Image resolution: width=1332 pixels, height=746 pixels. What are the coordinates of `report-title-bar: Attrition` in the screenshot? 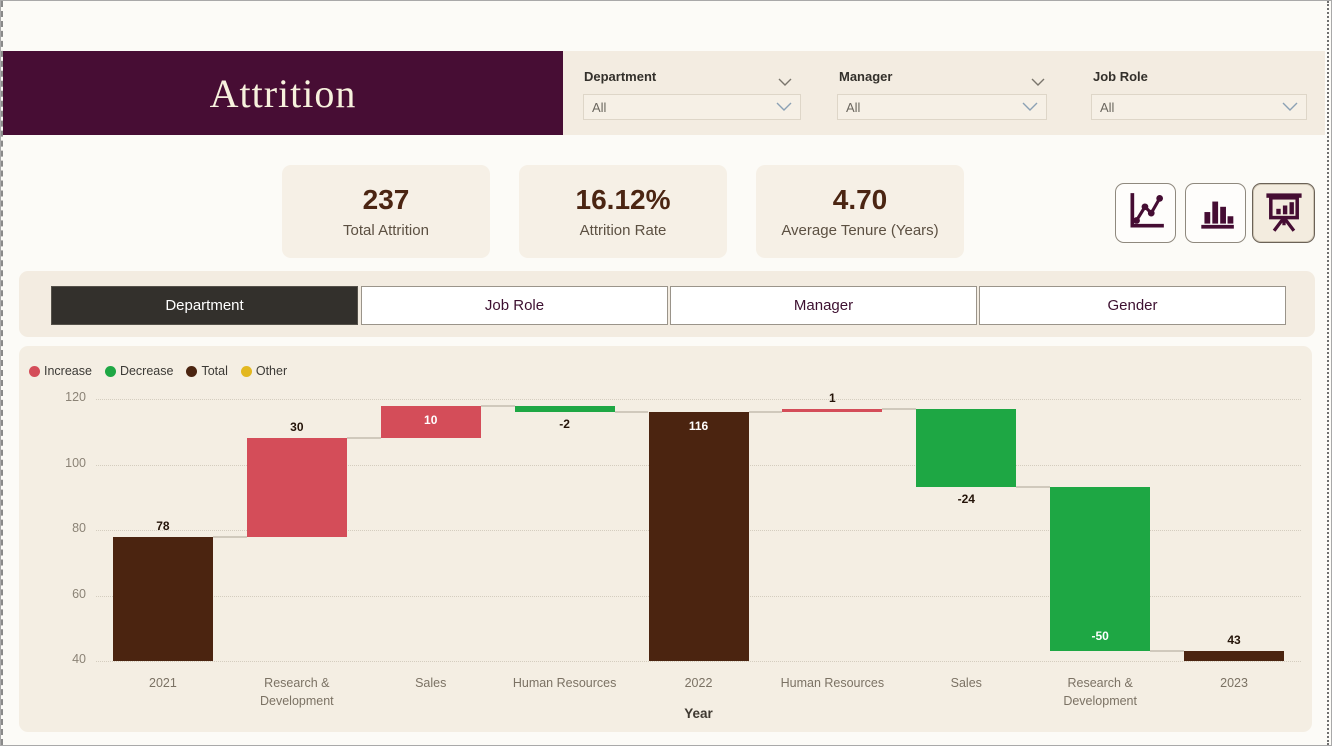 It's located at (283, 93).